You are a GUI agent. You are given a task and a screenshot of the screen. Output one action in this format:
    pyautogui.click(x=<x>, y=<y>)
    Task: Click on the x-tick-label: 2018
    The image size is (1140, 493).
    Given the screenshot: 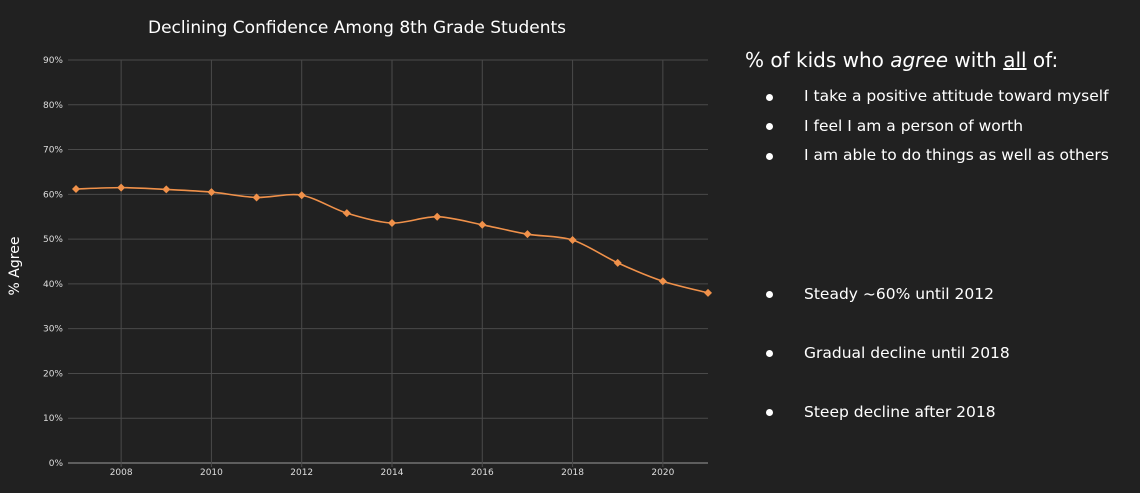 What is the action you would take?
    pyautogui.click(x=572, y=473)
    